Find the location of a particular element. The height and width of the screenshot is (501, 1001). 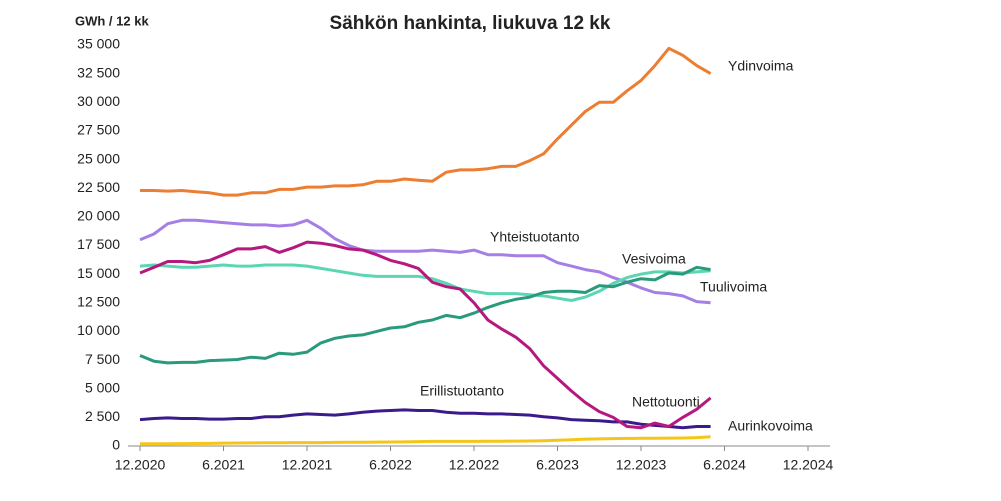

y-axis-label: GWh / 12 kk is located at coordinates (112, 20).